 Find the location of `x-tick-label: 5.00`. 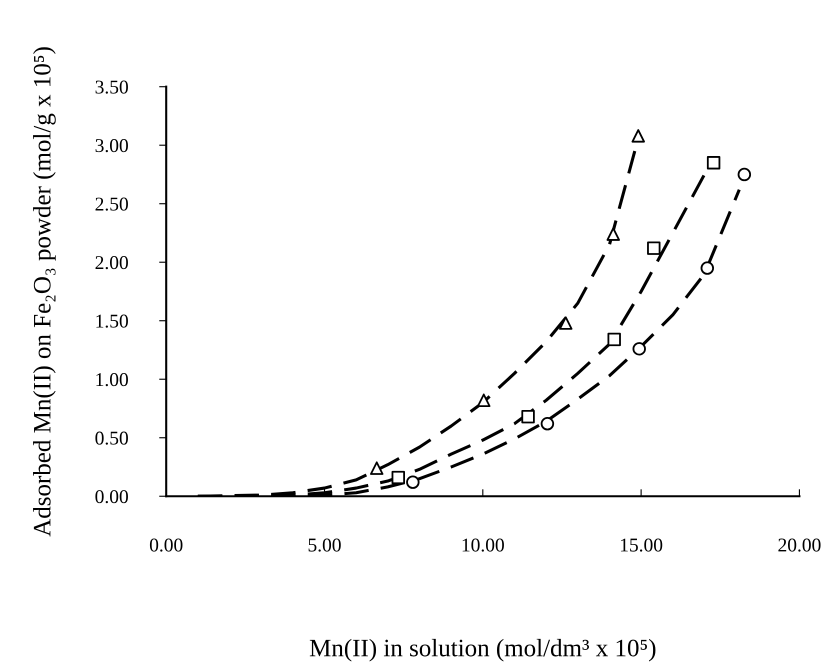

x-tick-label: 5.00 is located at coordinates (324, 545).